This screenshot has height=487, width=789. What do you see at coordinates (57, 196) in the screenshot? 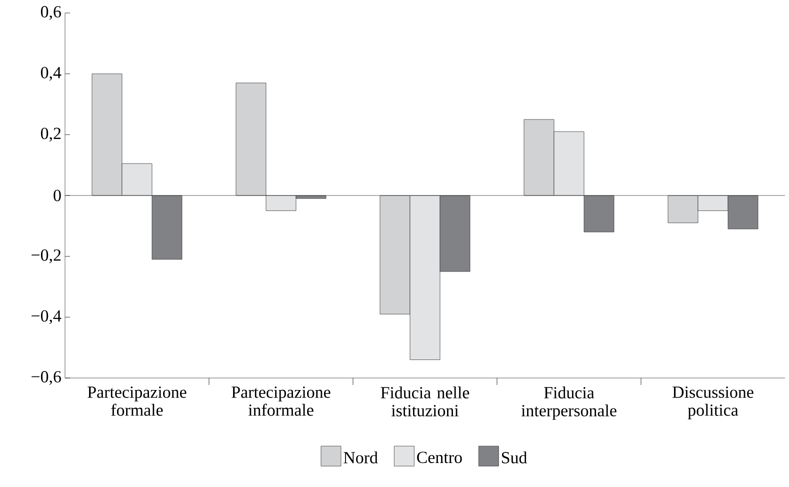
I see `y-tick-label: 0` at bounding box center [57, 196].